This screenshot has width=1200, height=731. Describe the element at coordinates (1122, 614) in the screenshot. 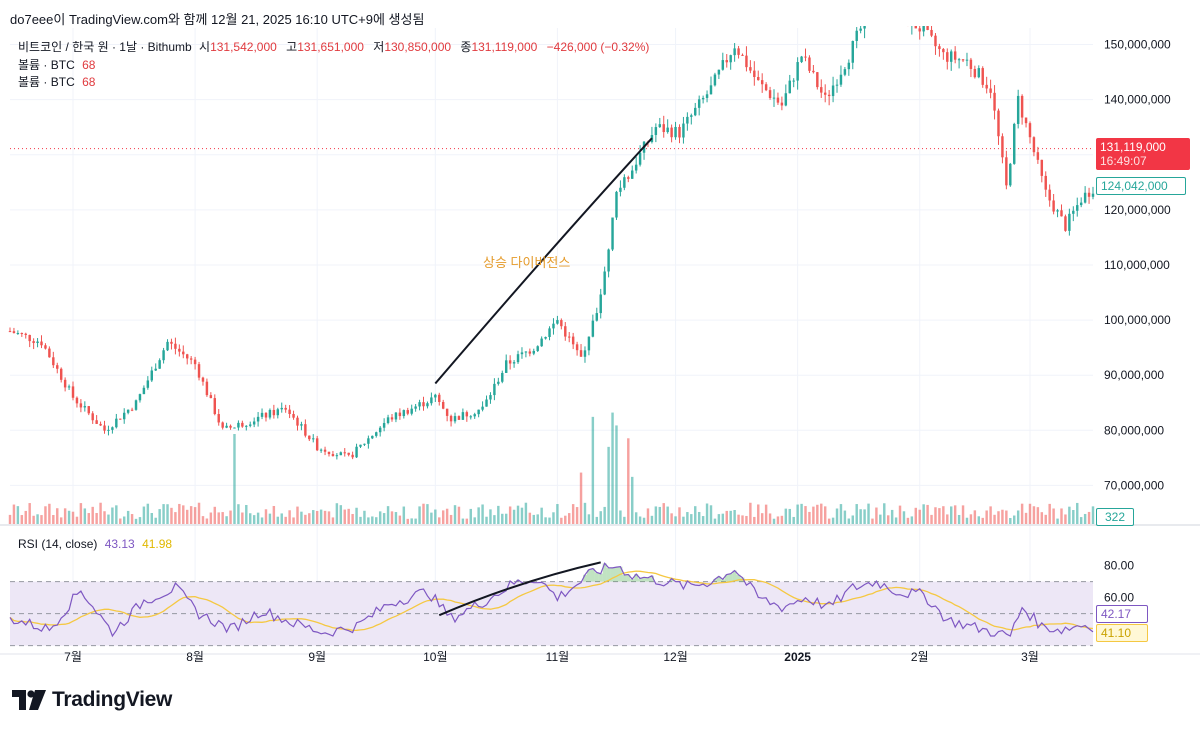

I see `rsi-value-tag: 42.17` at that location.